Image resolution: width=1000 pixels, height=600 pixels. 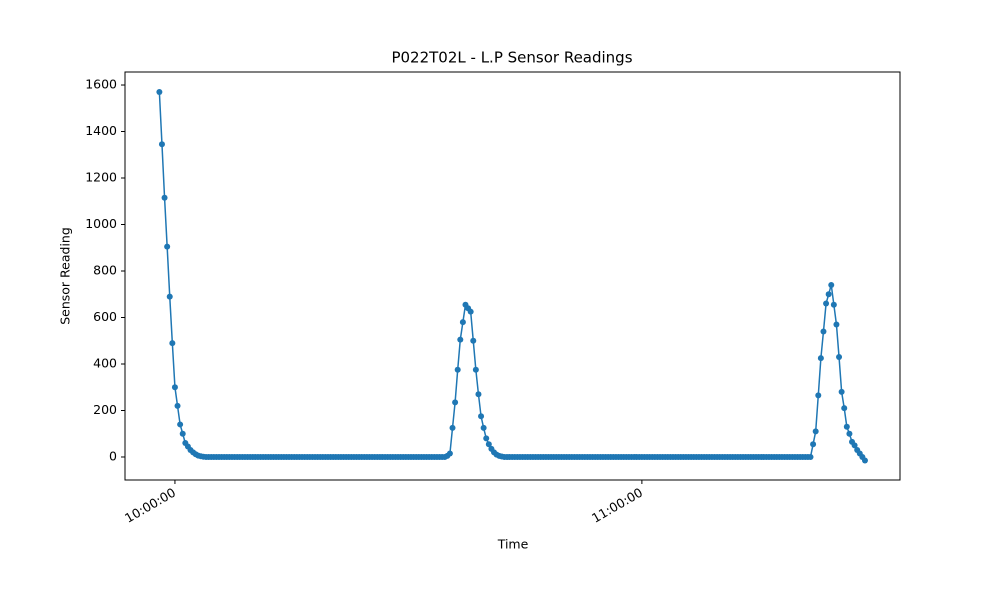 I want to click on y-tick-label: 800, so click(x=105, y=270).